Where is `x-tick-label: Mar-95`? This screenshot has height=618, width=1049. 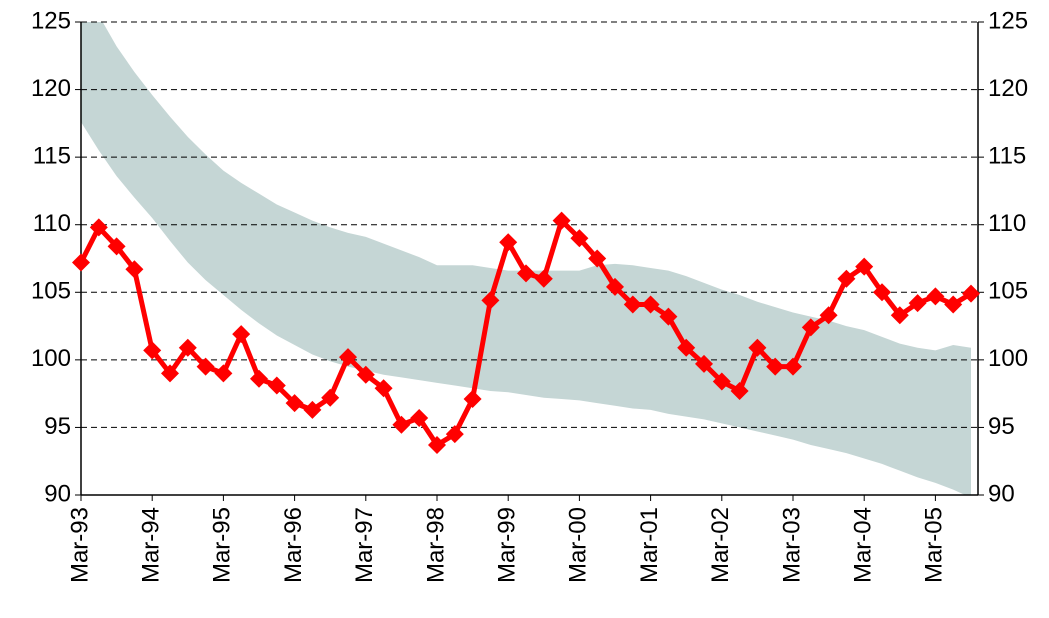 x-tick-label: Mar-95 is located at coordinates (222, 545).